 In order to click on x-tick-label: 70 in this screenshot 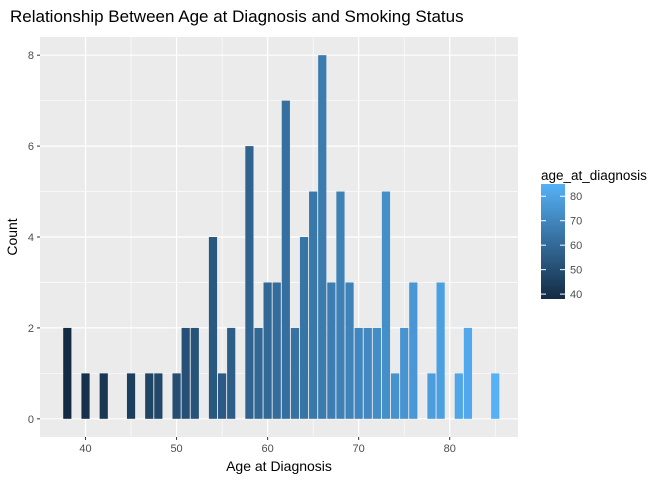, I will do `click(359, 449)`.